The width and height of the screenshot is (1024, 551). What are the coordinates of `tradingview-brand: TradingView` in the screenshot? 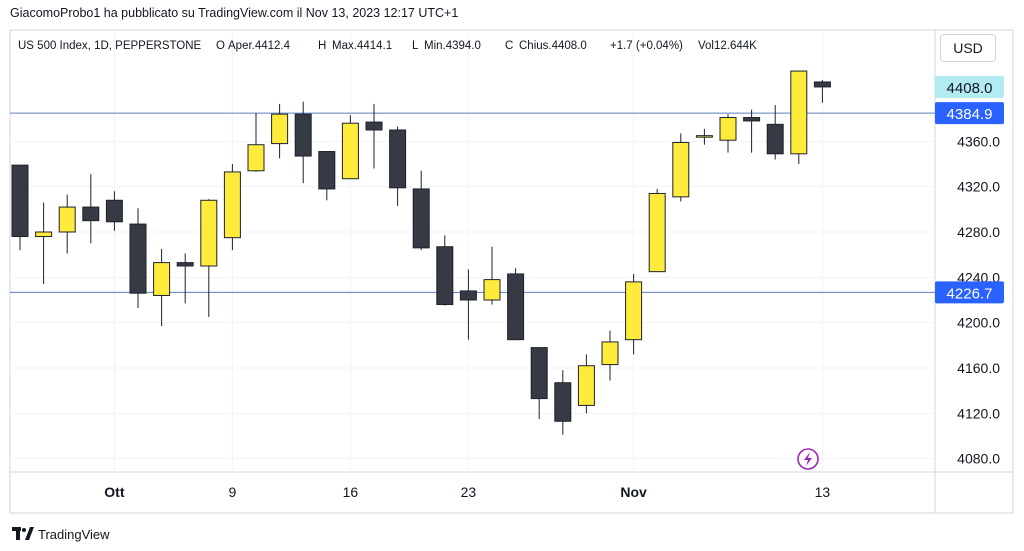 It's located at (74, 534).